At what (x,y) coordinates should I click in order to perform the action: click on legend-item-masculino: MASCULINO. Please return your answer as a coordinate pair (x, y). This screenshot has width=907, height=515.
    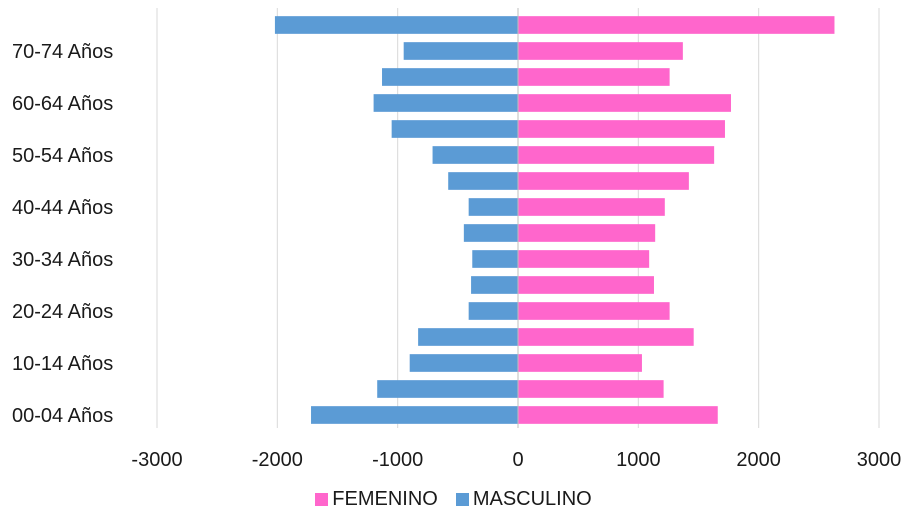
    Looking at the image, I should click on (523, 499).